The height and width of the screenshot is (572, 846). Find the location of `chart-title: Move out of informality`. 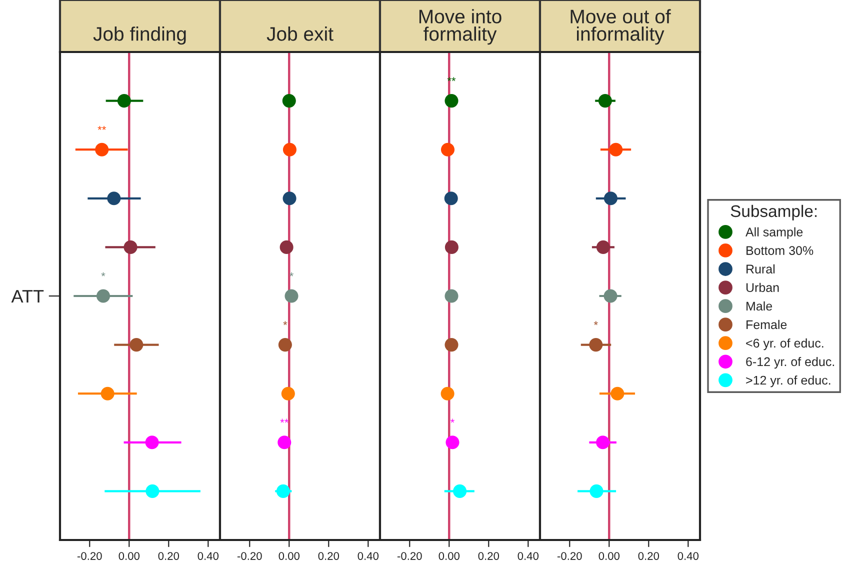

chart-title: Move out of informality is located at coordinates (620, 27).